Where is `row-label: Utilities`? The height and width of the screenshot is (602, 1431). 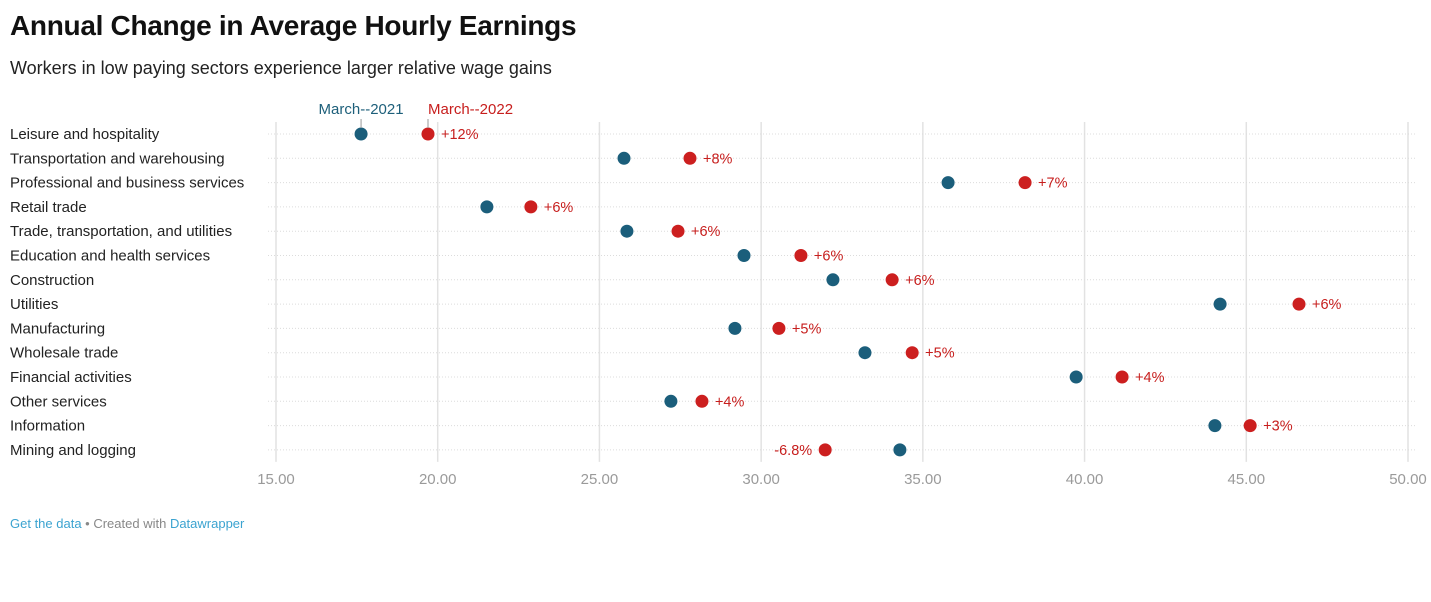 row-label: Utilities is located at coordinates (34, 304).